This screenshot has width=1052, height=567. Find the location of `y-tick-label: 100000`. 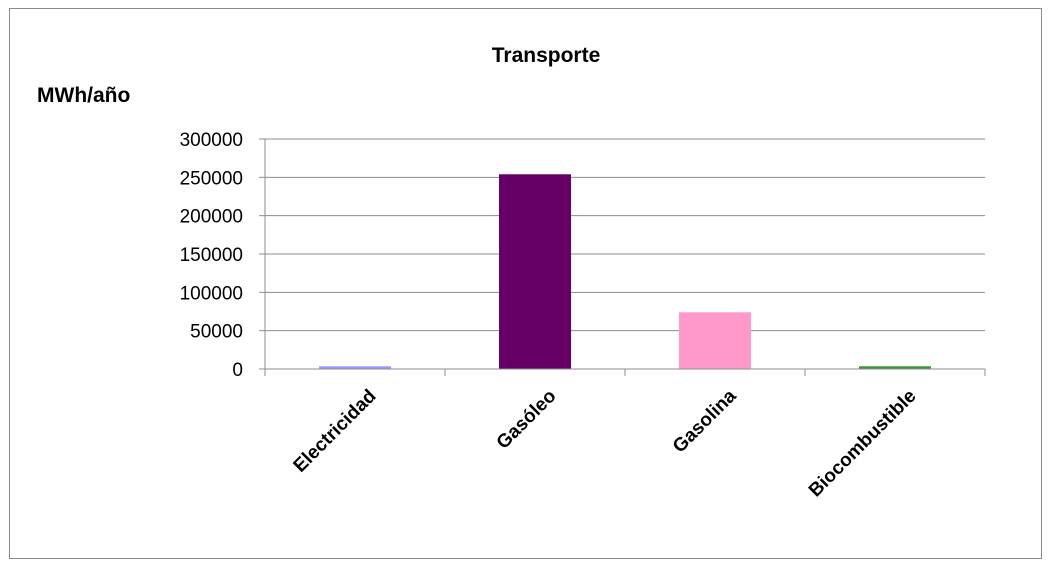

y-tick-label: 100000 is located at coordinates (211, 293).